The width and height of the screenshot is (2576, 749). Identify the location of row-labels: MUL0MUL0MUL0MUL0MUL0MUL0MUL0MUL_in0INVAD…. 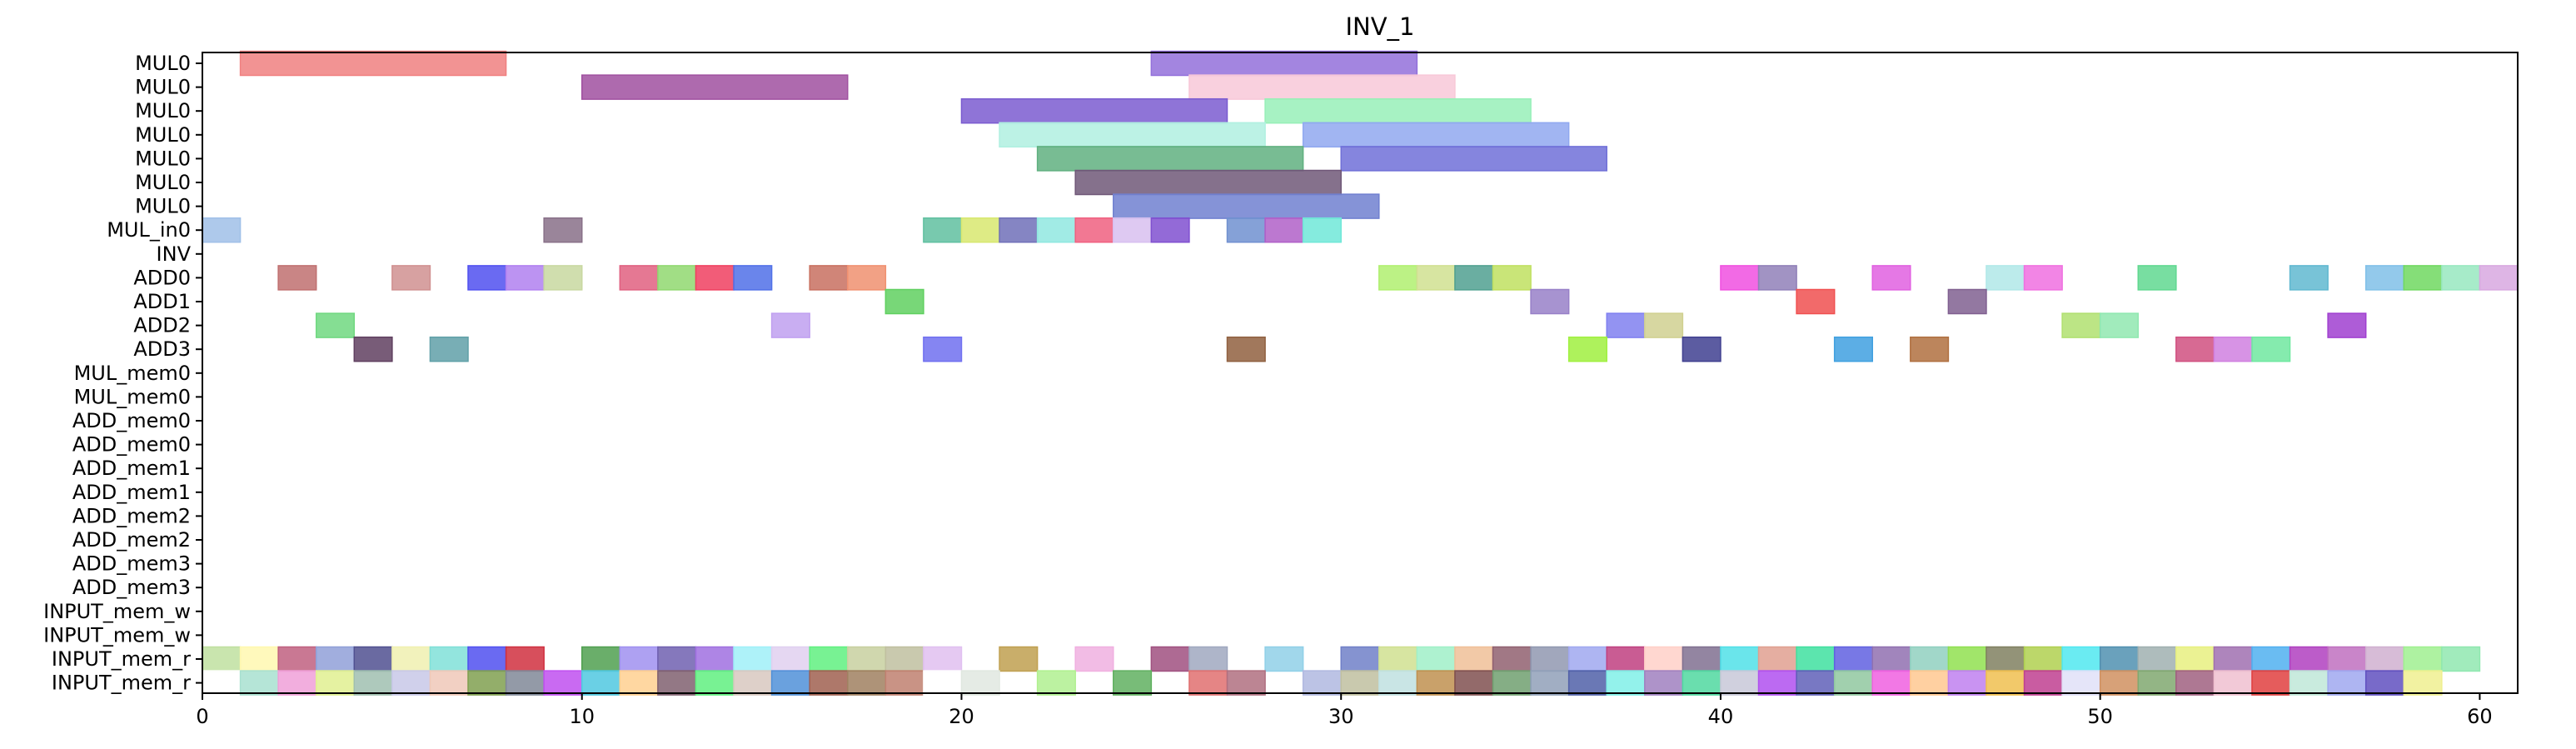
(123, 373).